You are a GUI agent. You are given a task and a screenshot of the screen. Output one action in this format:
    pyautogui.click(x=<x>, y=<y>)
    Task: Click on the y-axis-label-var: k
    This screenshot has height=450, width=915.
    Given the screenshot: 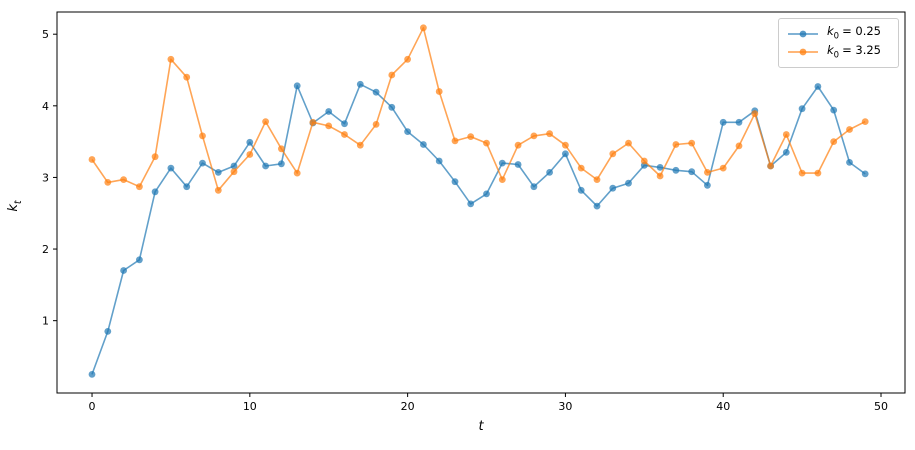 What is the action you would take?
    pyautogui.click(x=14, y=208)
    